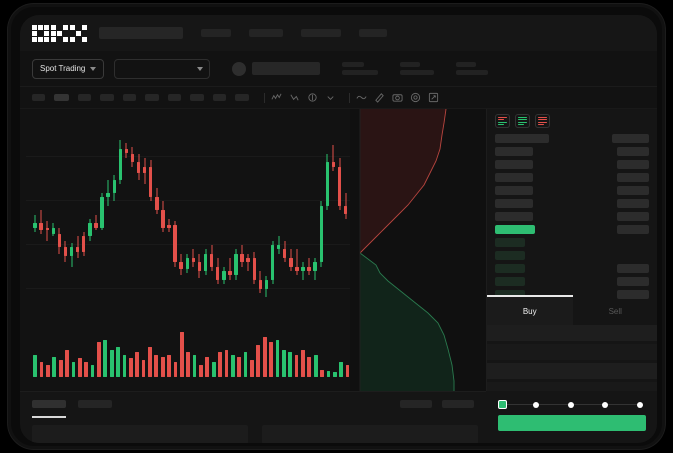 This screenshot has width=673, height=453. Describe the element at coordinates (40, 33) in the screenshot. I see `okx-logo-glyph` at that location.